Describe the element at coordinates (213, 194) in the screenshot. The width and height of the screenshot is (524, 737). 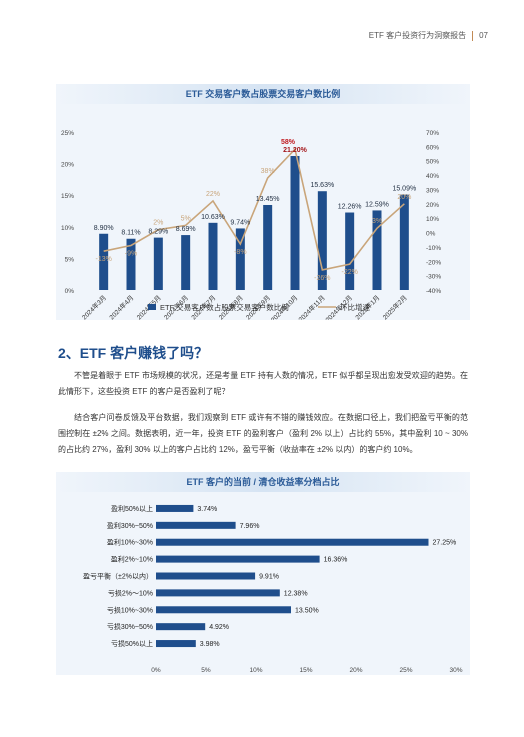
I see `growth-value-label: 22%` at that location.